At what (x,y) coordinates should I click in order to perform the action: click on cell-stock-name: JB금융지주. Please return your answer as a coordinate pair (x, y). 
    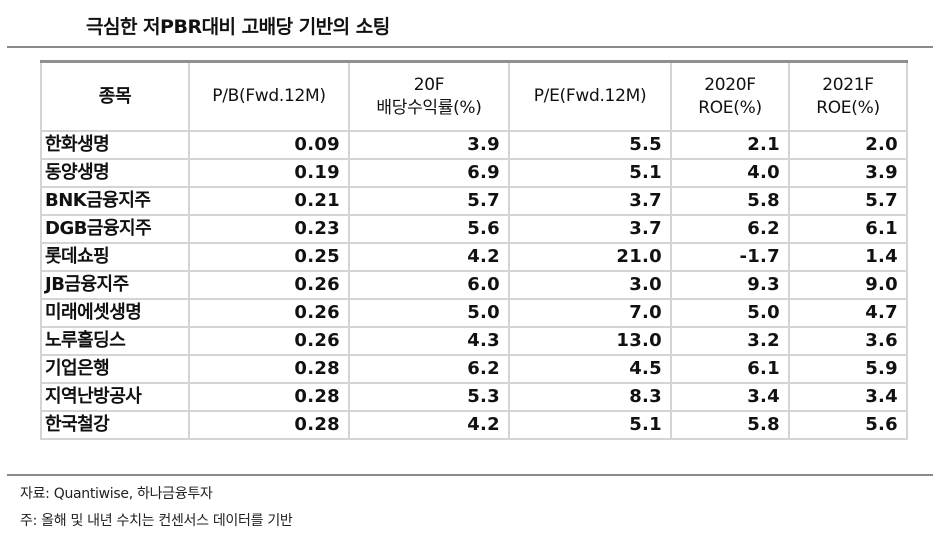
    Looking at the image, I should click on (115, 285).